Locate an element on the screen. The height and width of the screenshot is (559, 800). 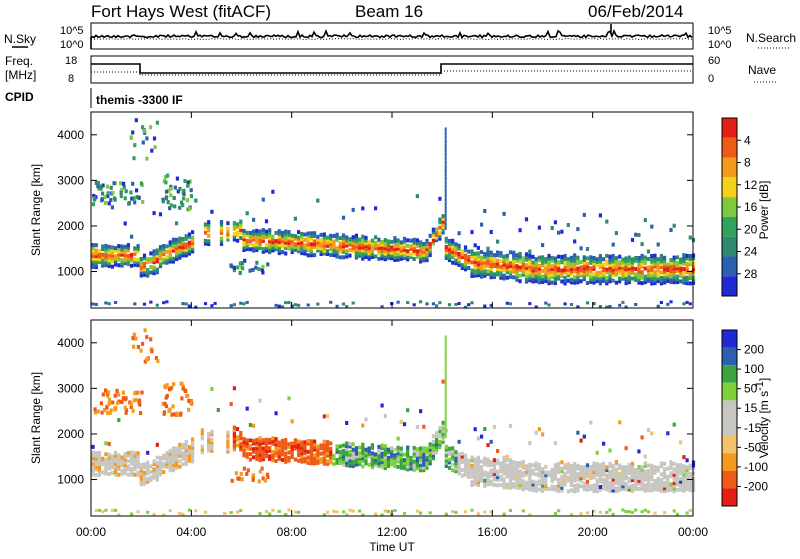
noise-search-label: N.Search is located at coordinates (771, 38).